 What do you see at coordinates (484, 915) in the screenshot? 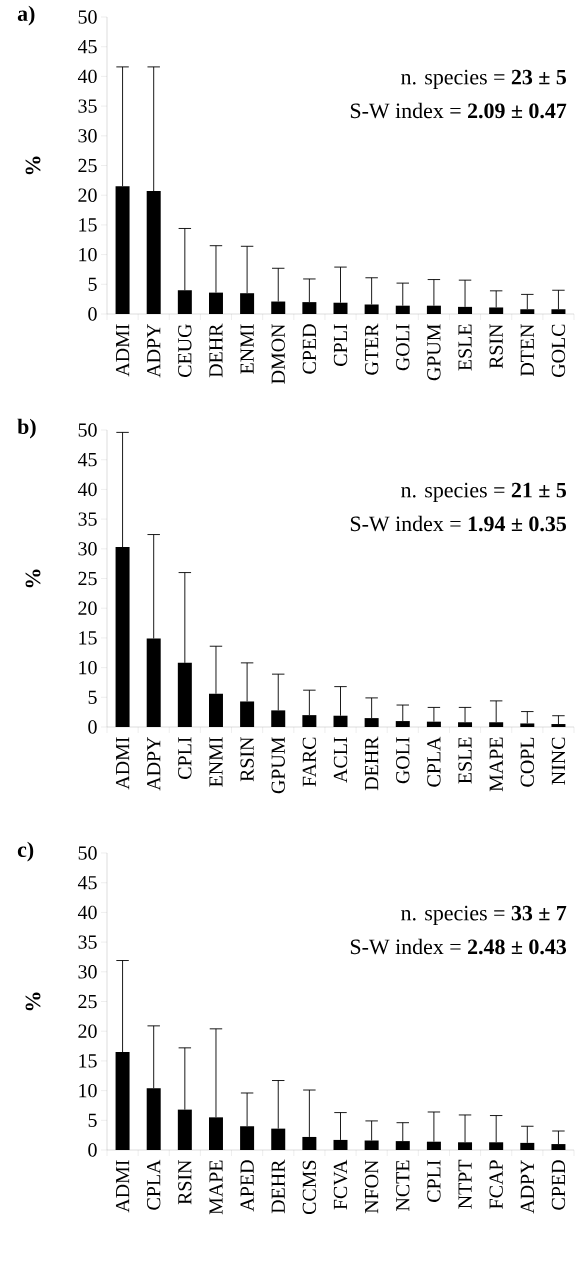
I see `annotation: n. species = 33 ± 7` at bounding box center [484, 915].